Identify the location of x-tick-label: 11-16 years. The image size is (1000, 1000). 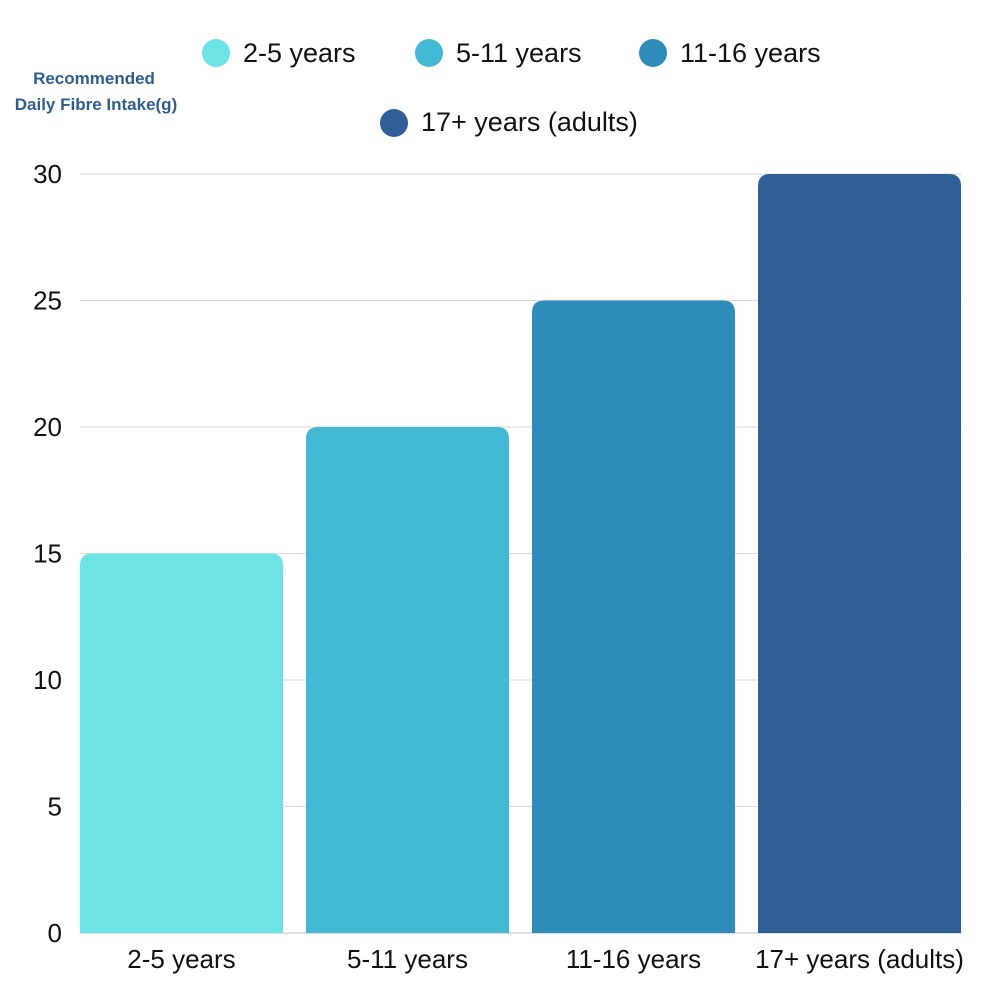
(633, 959).